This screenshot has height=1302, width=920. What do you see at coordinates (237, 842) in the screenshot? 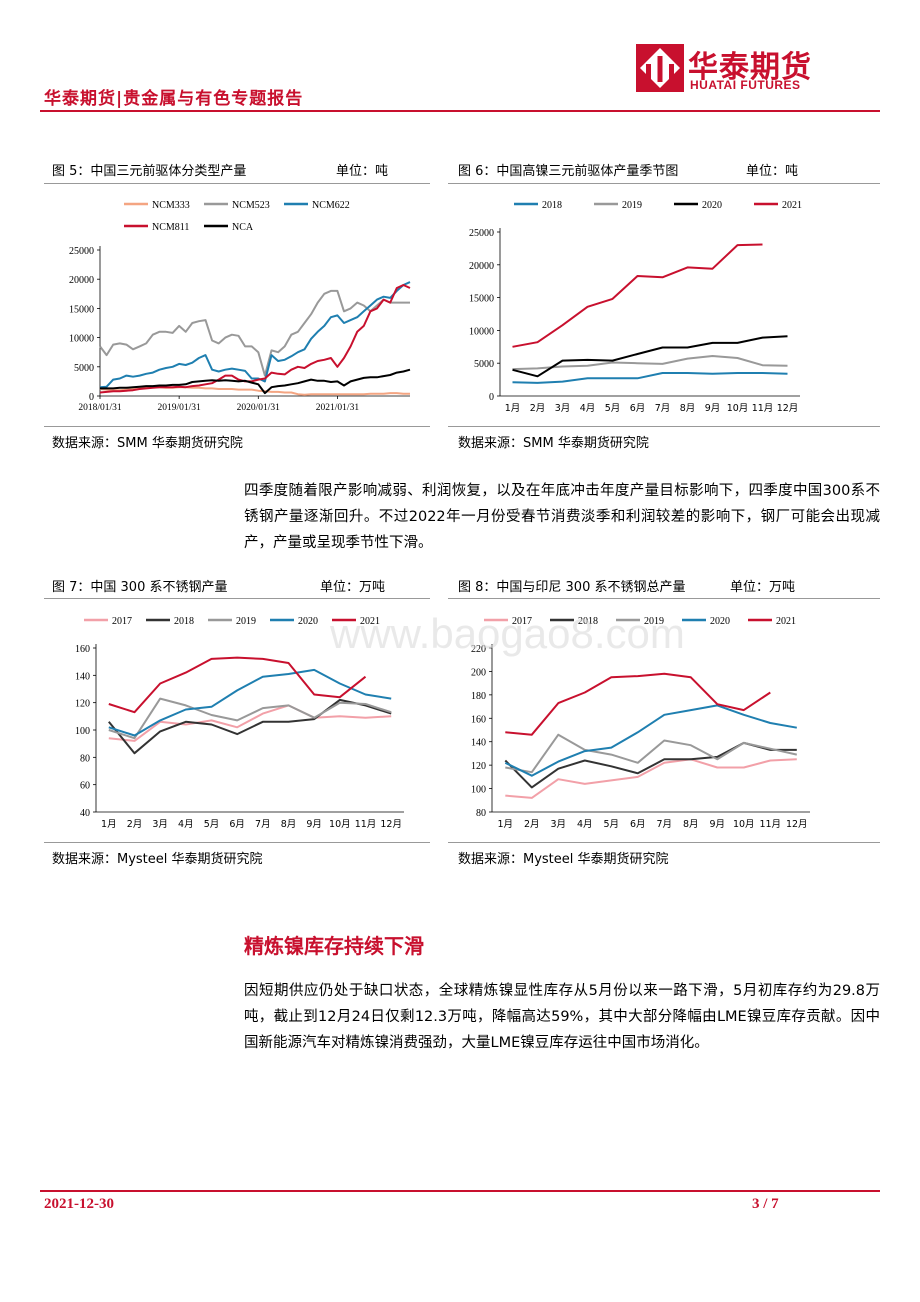
I see `figure-7-bottom-rule` at bounding box center [237, 842].